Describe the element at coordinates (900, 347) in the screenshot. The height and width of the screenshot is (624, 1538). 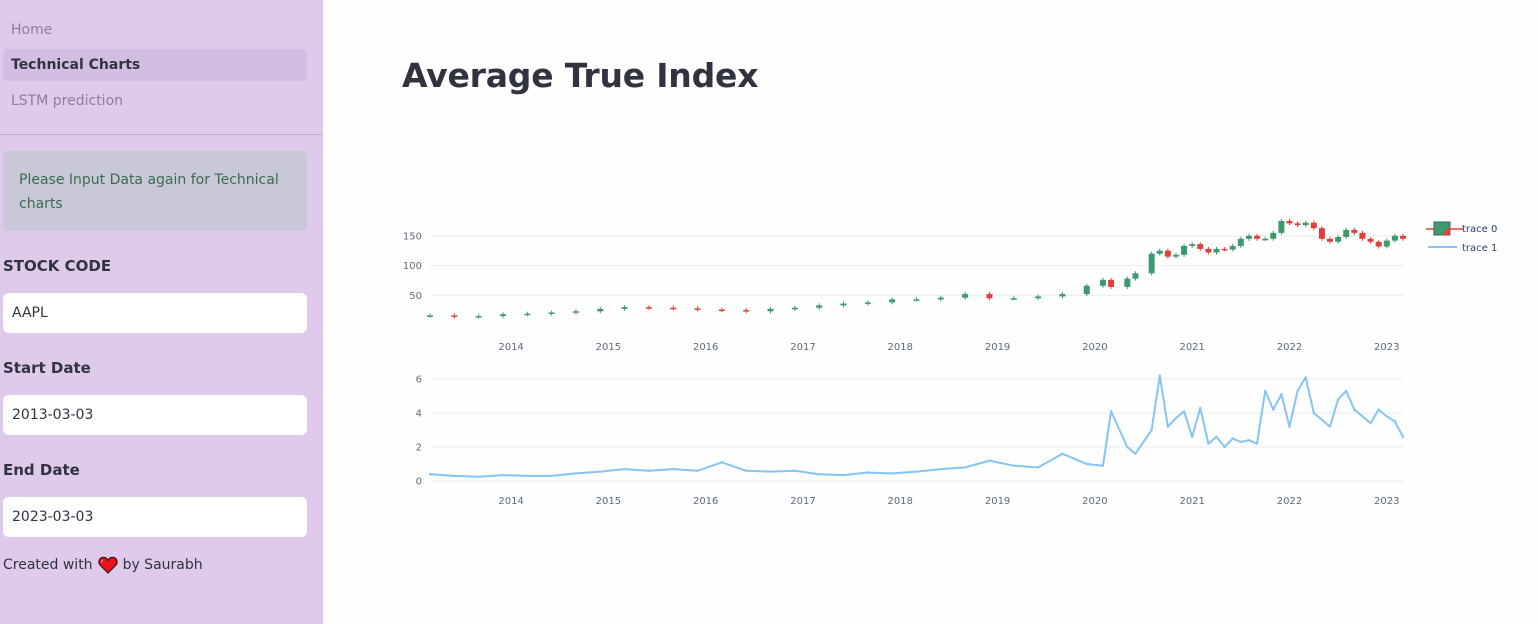
I see `price-x-tick-label: 2018` at that location.